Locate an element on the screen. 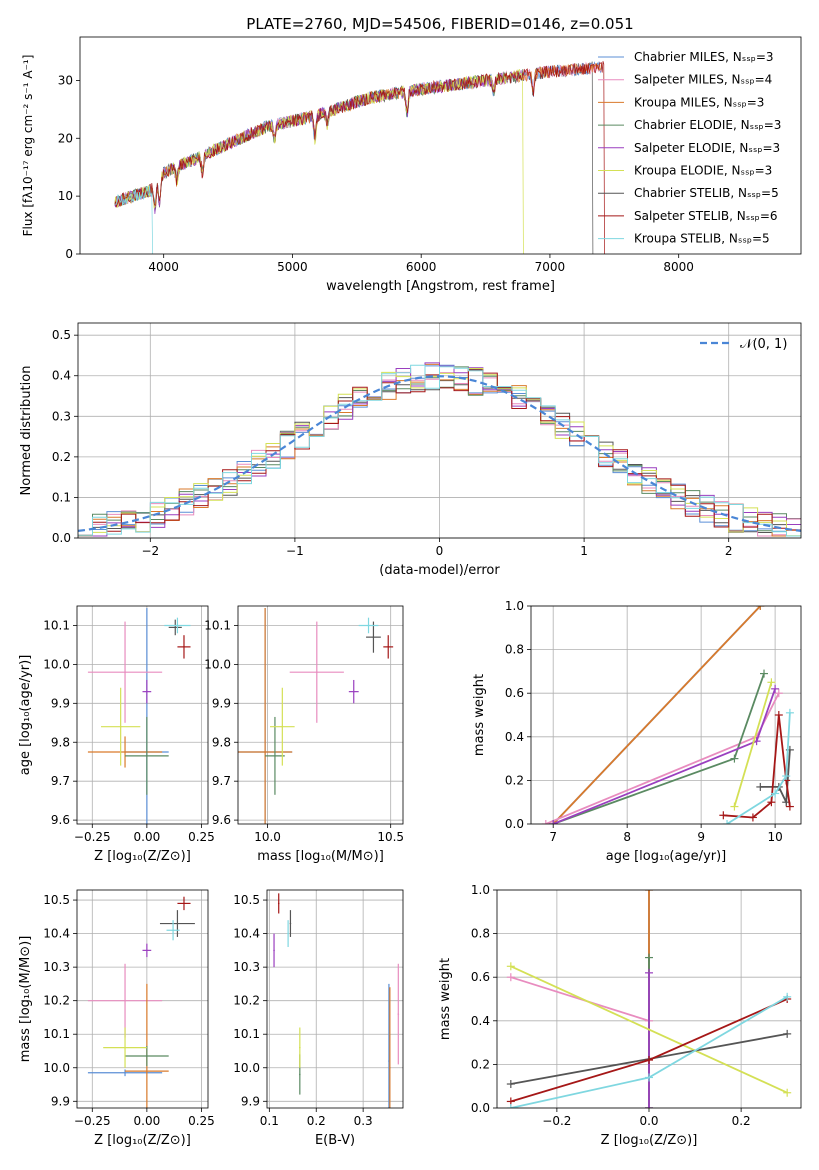 The height and width of the screenshot is (1170, 819). y-axis-label: mass [log₁₀(M/M⊙)] is located at coordinates (25, 999).